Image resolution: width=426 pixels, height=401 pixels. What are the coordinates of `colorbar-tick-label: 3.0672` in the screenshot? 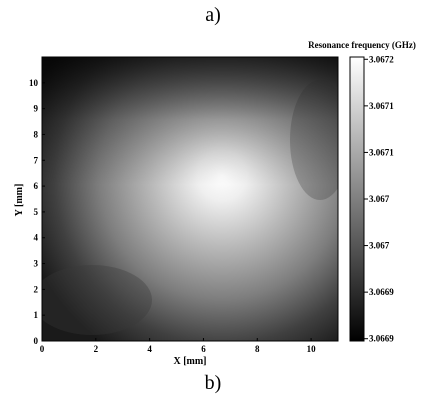 It's located at (381, 59).